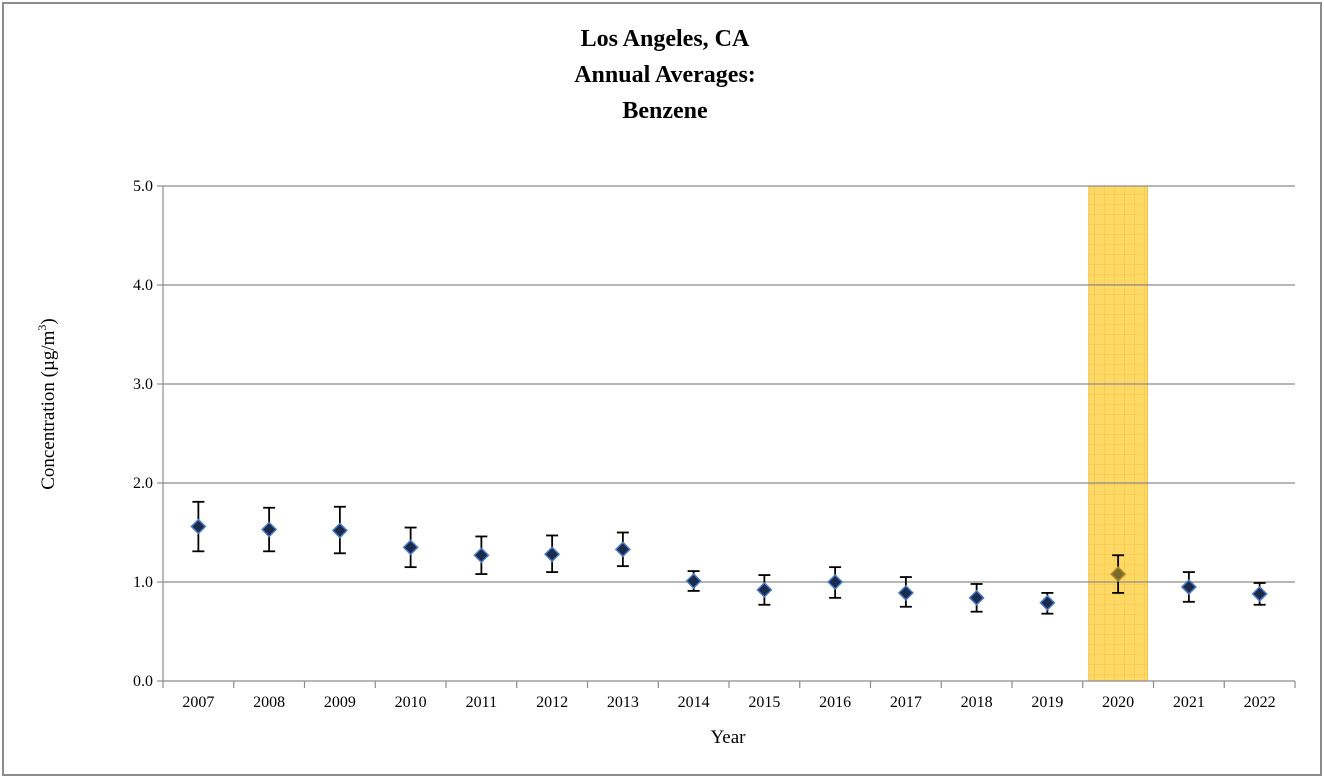  Describe the element at coordinates (143, 582) in the screenshot. I see `y-tick-label: 1.0` at that location.